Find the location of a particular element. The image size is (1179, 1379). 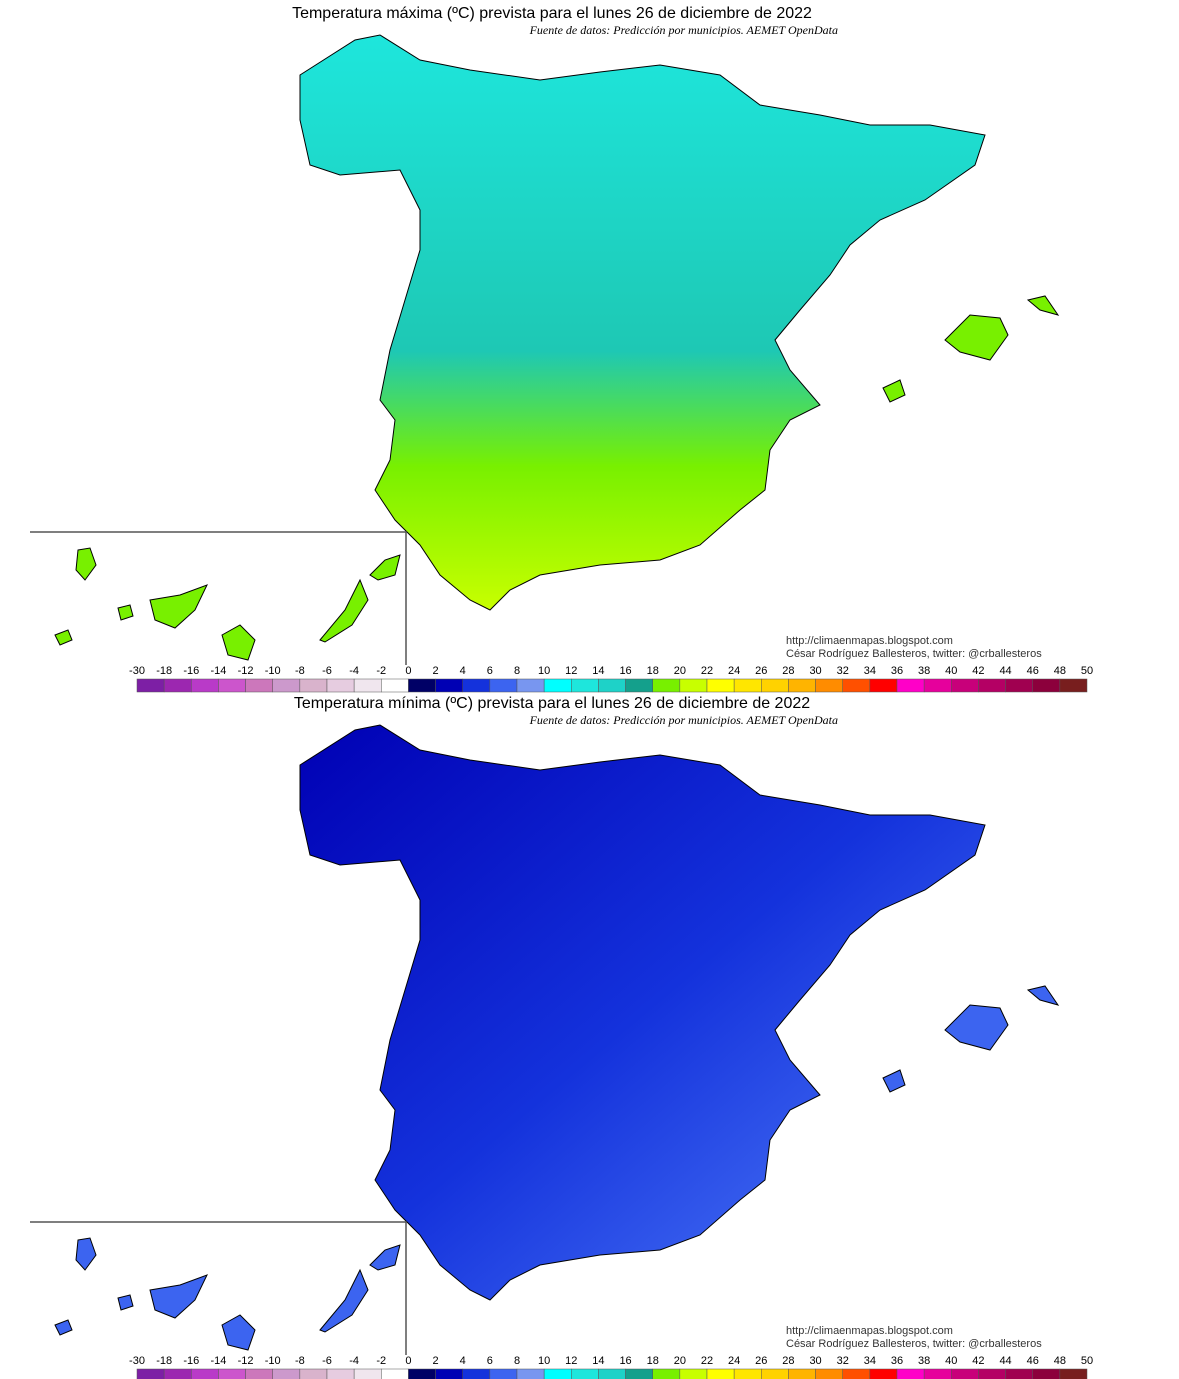

colorbar-tick: 36 is located at coordinates (897, 671).